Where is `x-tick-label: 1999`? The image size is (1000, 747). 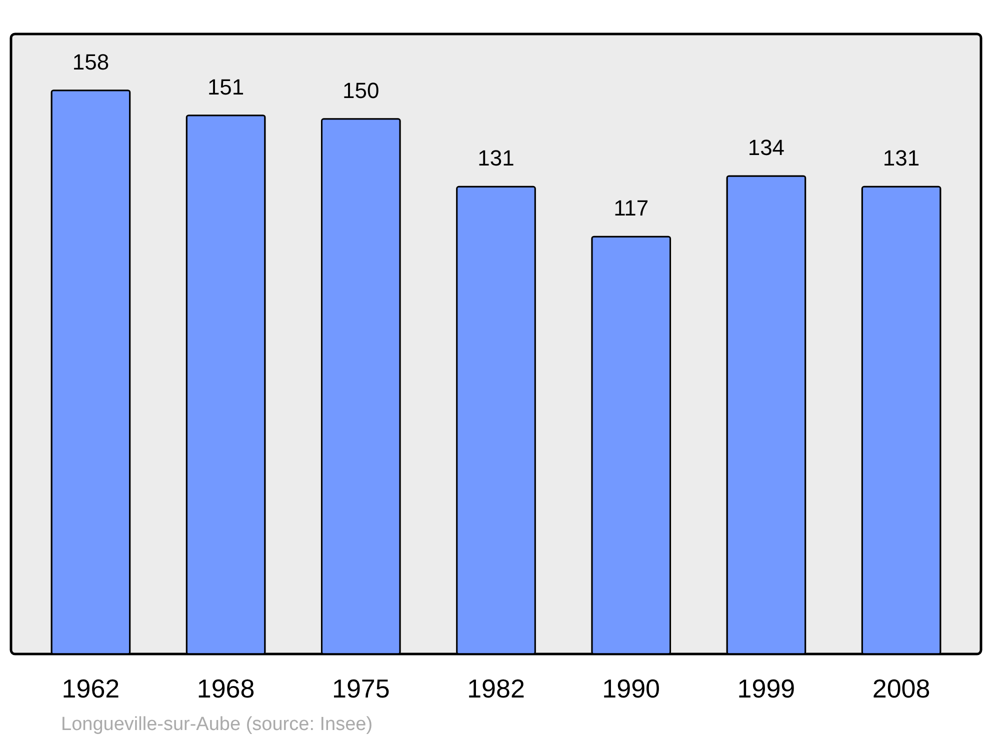 x-tick-label: 1999 is located at coordinates (766, 689).